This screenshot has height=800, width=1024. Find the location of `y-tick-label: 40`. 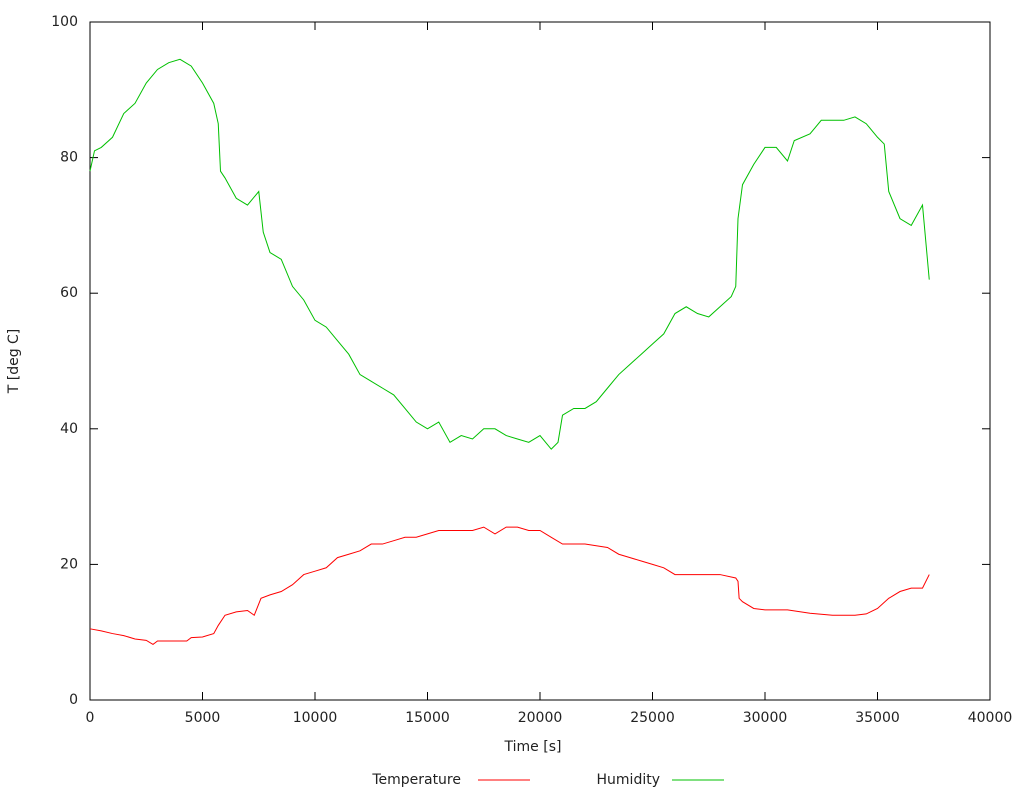

y-tick-label: 40 is located at coordinates (69, 429).